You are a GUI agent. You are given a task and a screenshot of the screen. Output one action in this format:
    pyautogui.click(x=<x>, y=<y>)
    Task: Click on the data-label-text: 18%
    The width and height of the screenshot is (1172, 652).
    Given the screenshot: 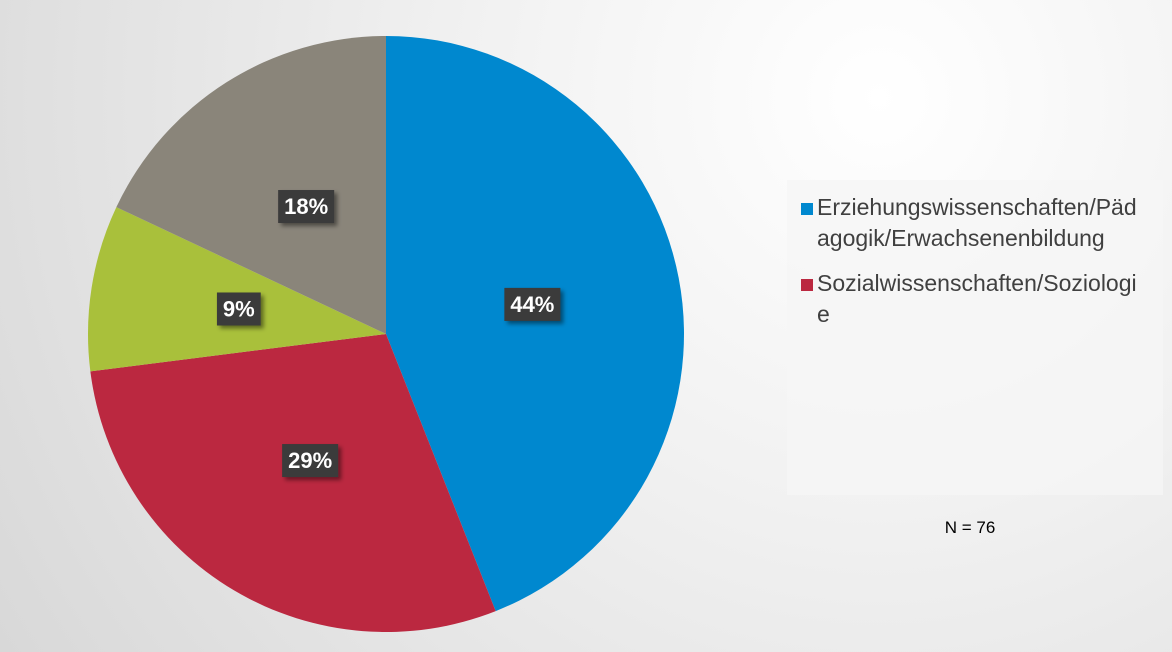 What is the action you would take?
    pyautogui.click(x=306, y=206)
    